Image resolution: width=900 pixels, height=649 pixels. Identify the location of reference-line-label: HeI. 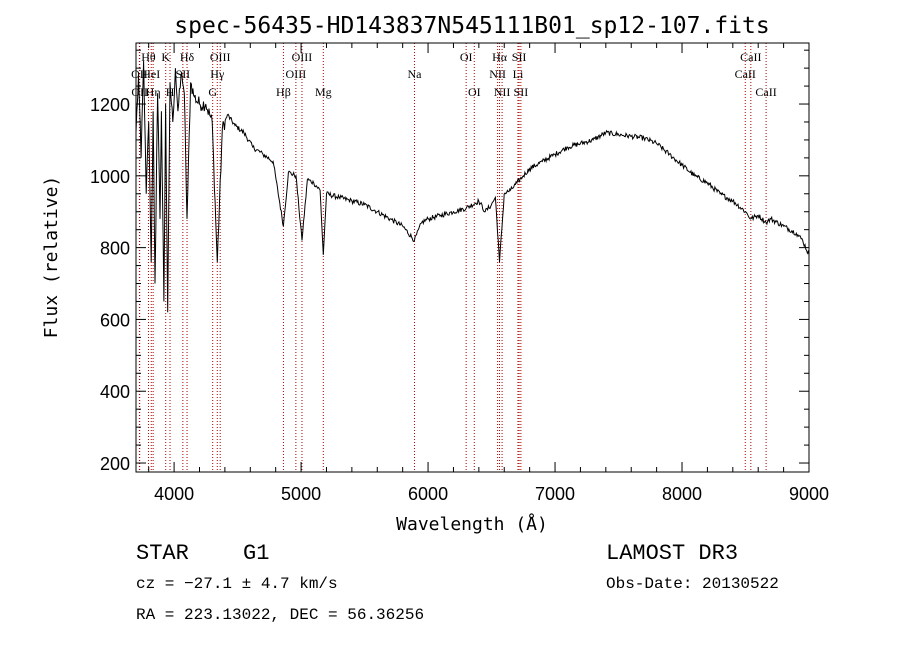
(151, 74).